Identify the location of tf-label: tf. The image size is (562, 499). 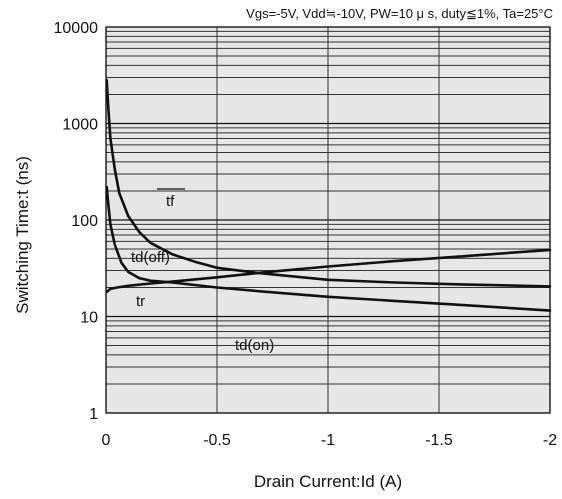
(170, 201).